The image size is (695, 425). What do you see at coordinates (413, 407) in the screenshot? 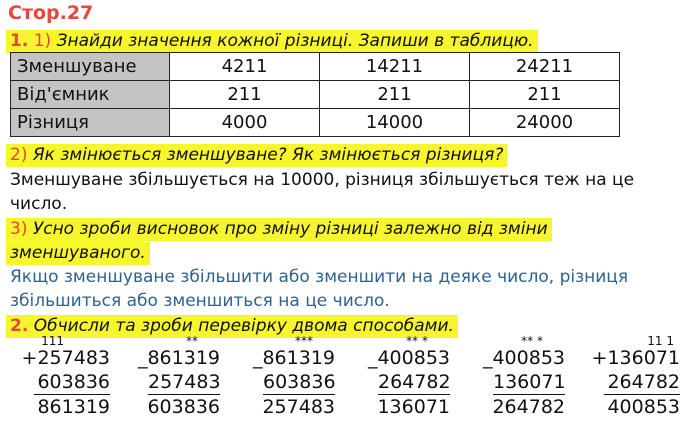
I see `result: 136071` at bounding box center [413, 407].